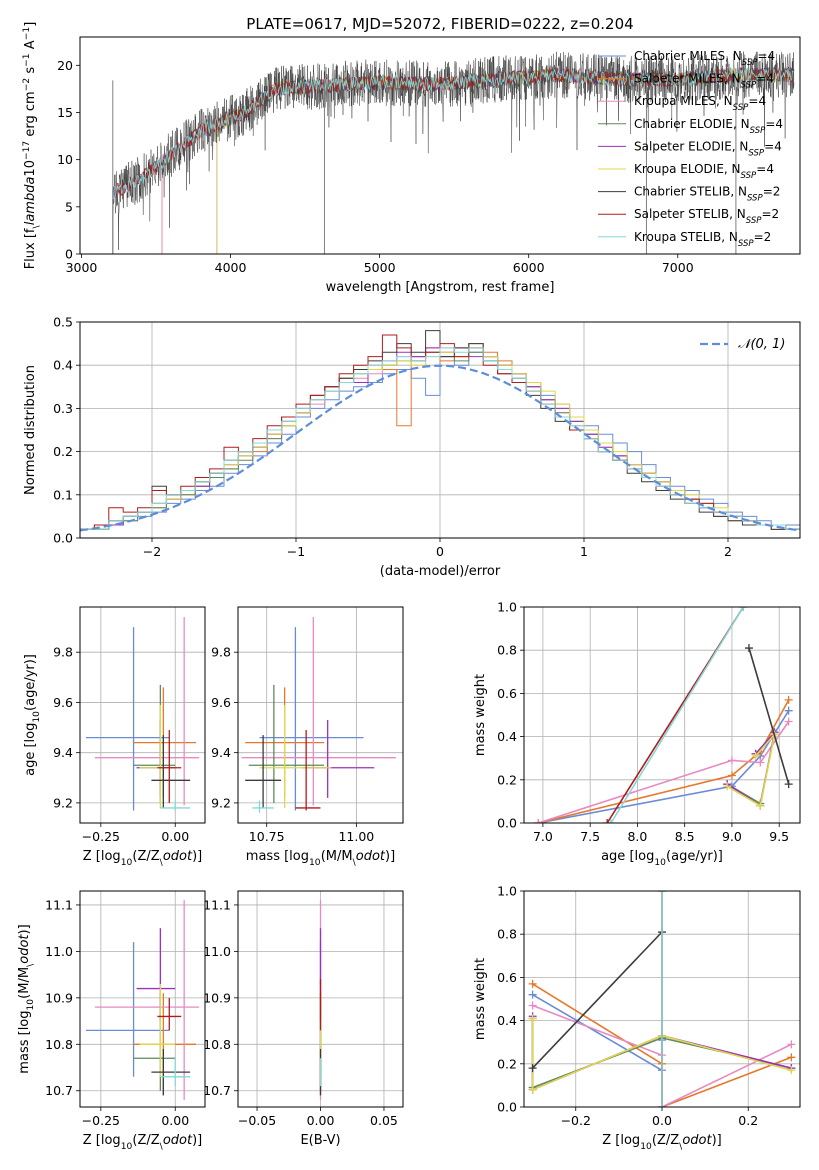 The image size is (819, 1170). What do you see at coordinates (708, 126) in the screenshot?
I see `legend-entry: Chabrier ELODIE, NSSP =4` at bounding box center [708, 126].